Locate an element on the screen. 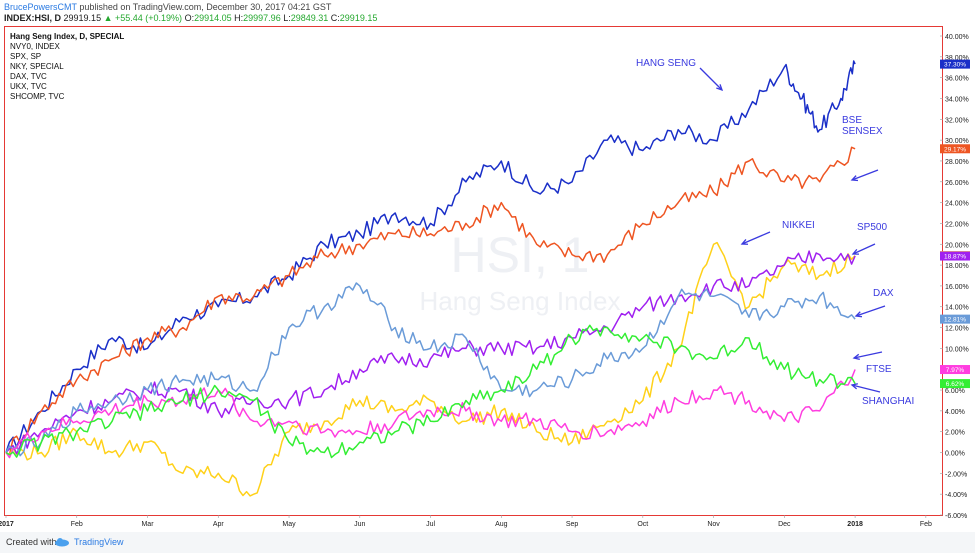 Image resolution: width=975 pixels, height=553 pixels. y-tick-label: 28.00% is located at coordinates (957, 162).